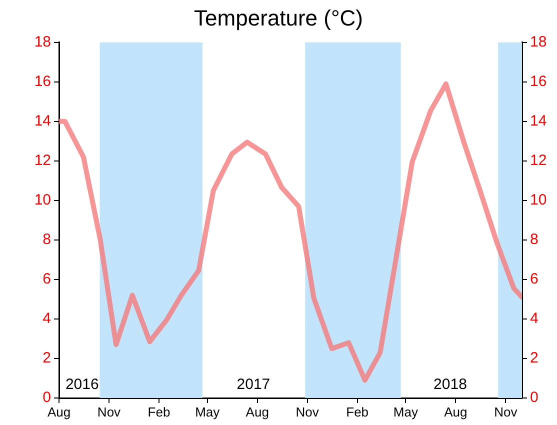  What do you see at coordinates (42, 200) in the screenshot?
I see `y-tick-label: 10` at bounding box center [42, 200].